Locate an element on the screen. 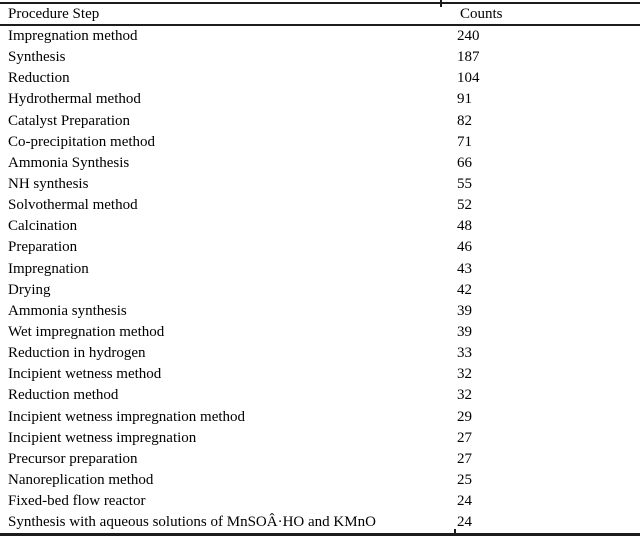 This screenshot has height=536, width=640. procedure-step-cell: Co-precipitation method is located at coordinates (82, 141).